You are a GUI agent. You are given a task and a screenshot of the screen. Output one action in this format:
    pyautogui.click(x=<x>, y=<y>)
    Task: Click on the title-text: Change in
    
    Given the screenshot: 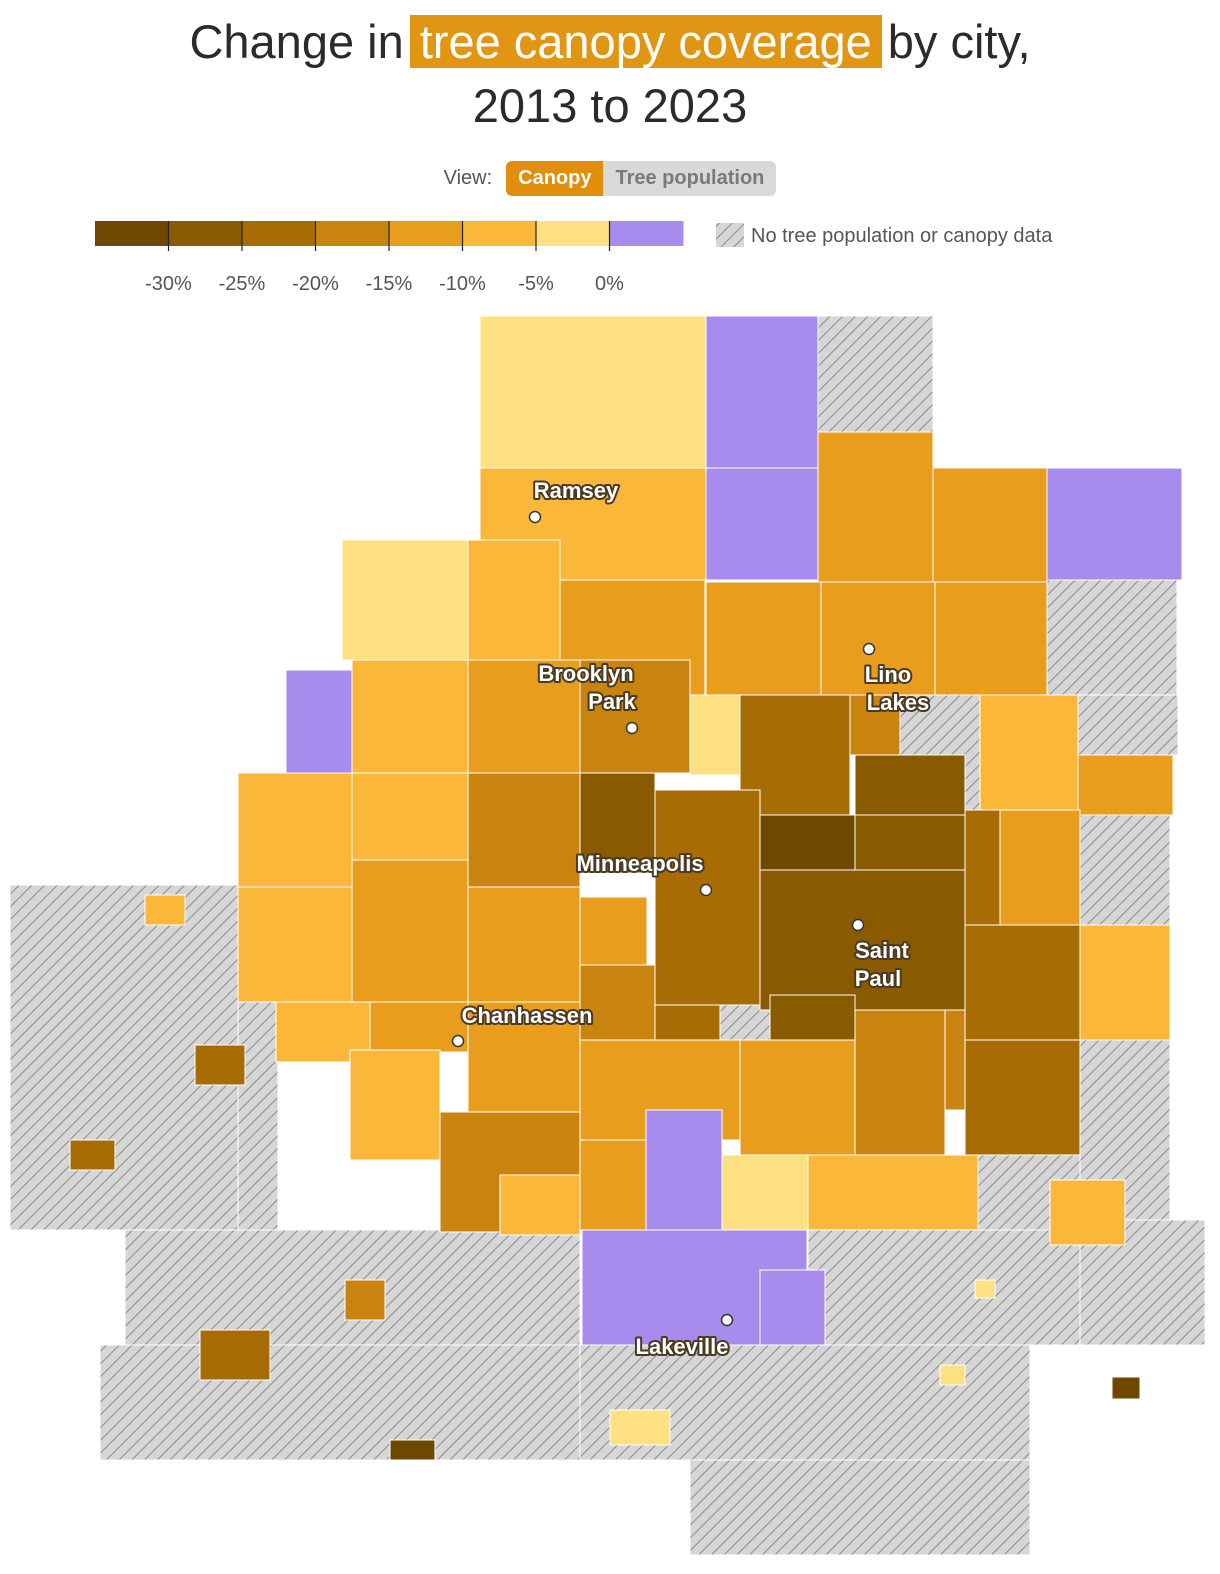 What is the action you would take?
    pyautogui.click(x=296, y=41)
    